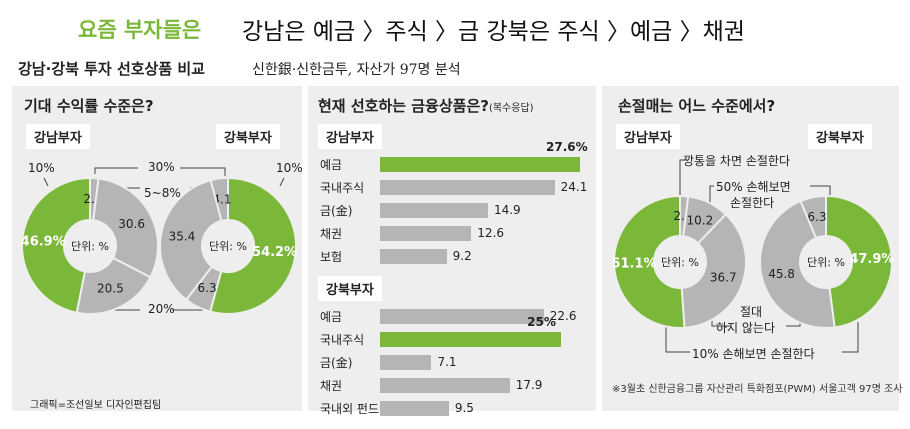 The width and height of the screenshot is (910, 429). What do you see at coordinates (182, 237) in the screenshot?
I see `expected-return-gangbuk-donut-value-label-2: 35.4` at bounding box center [182, 237].